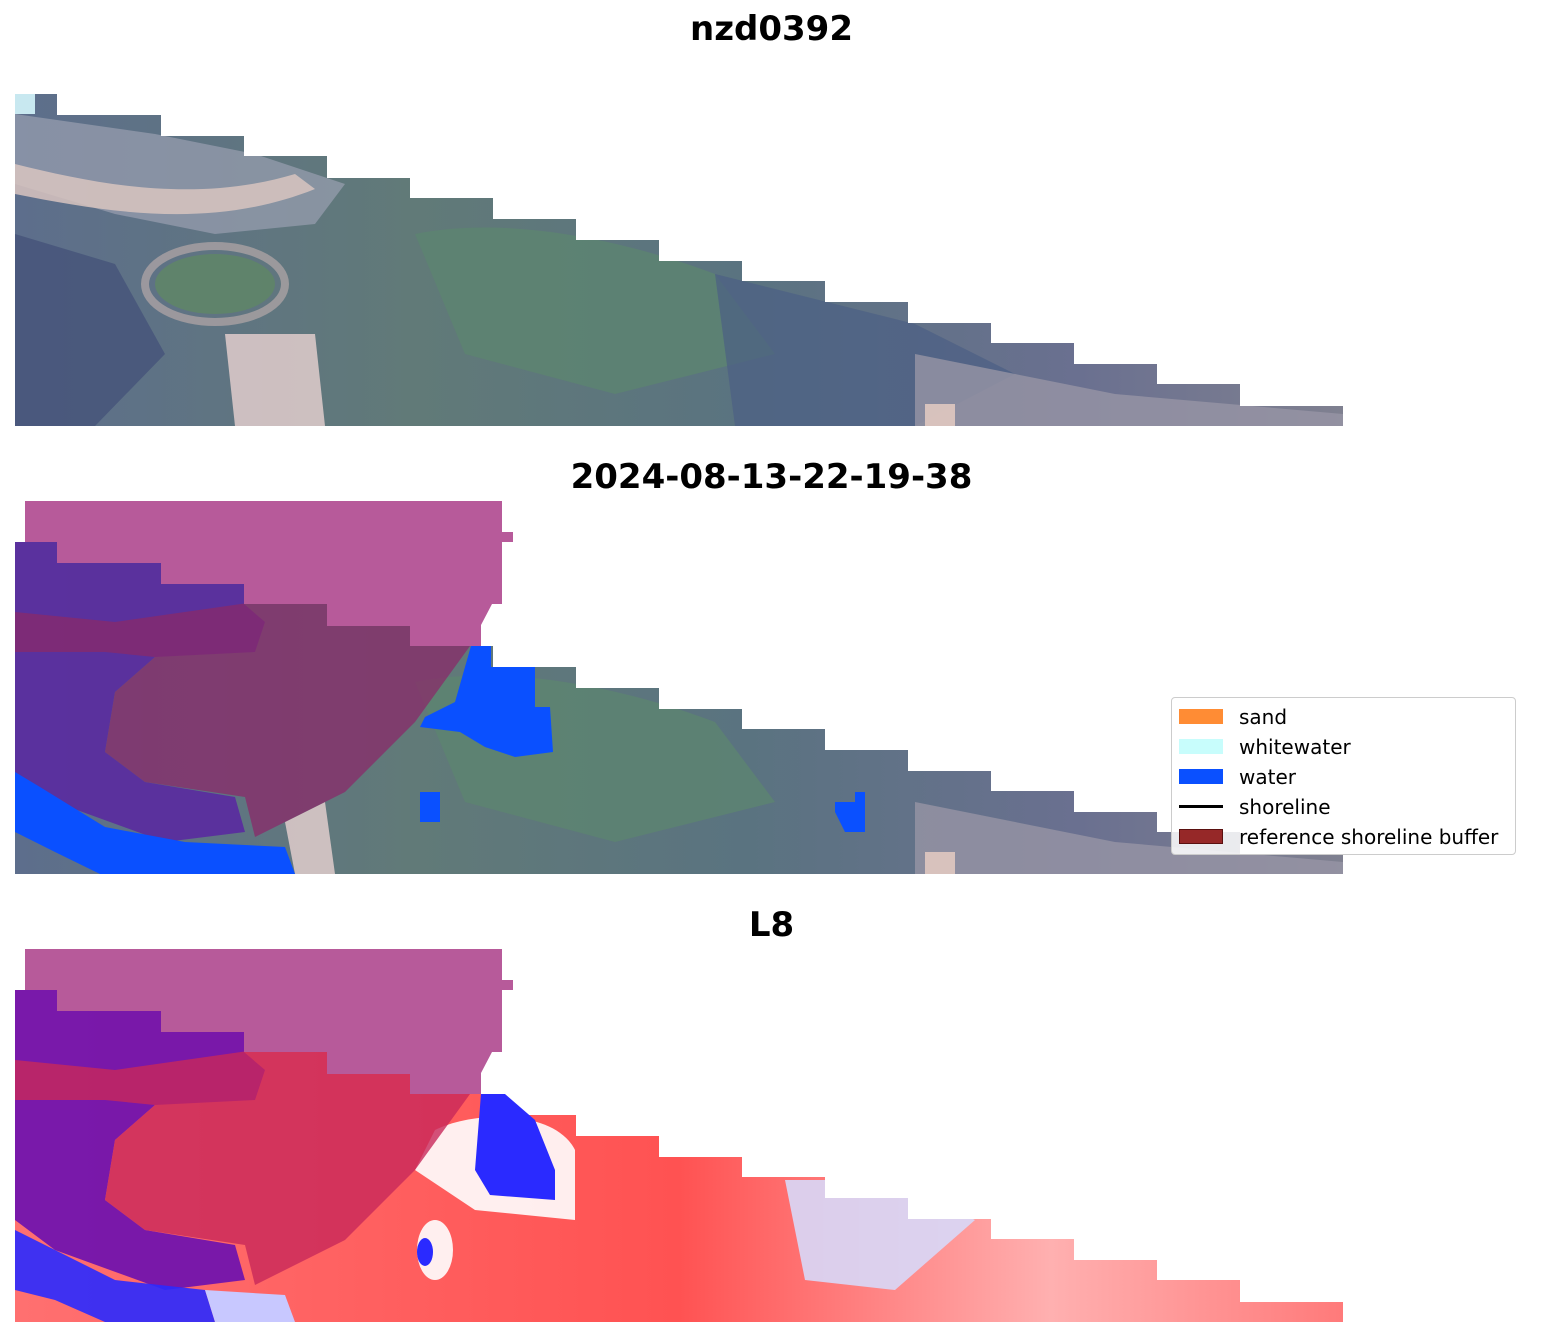  What do you see at coordinates (1295, 747) in the screenshot?
I see `legend-label: whitewater` at bounding box center [1295, 747].